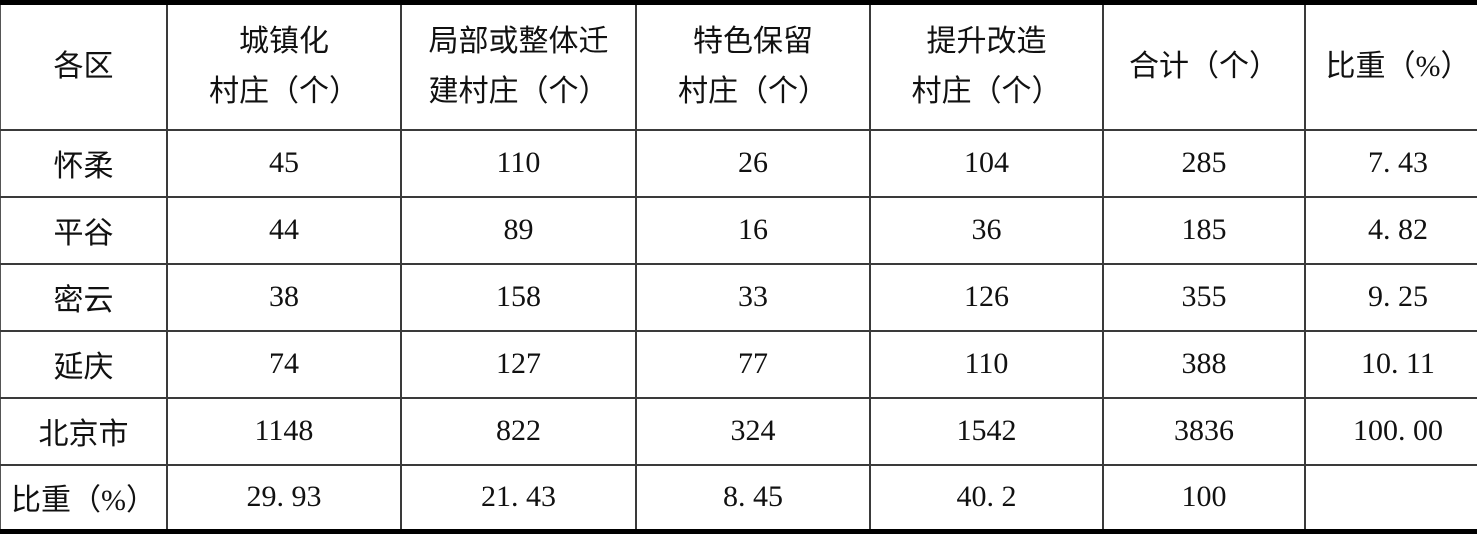  I want to click on header-label-line: 合计（个）, so click(1204, 66).